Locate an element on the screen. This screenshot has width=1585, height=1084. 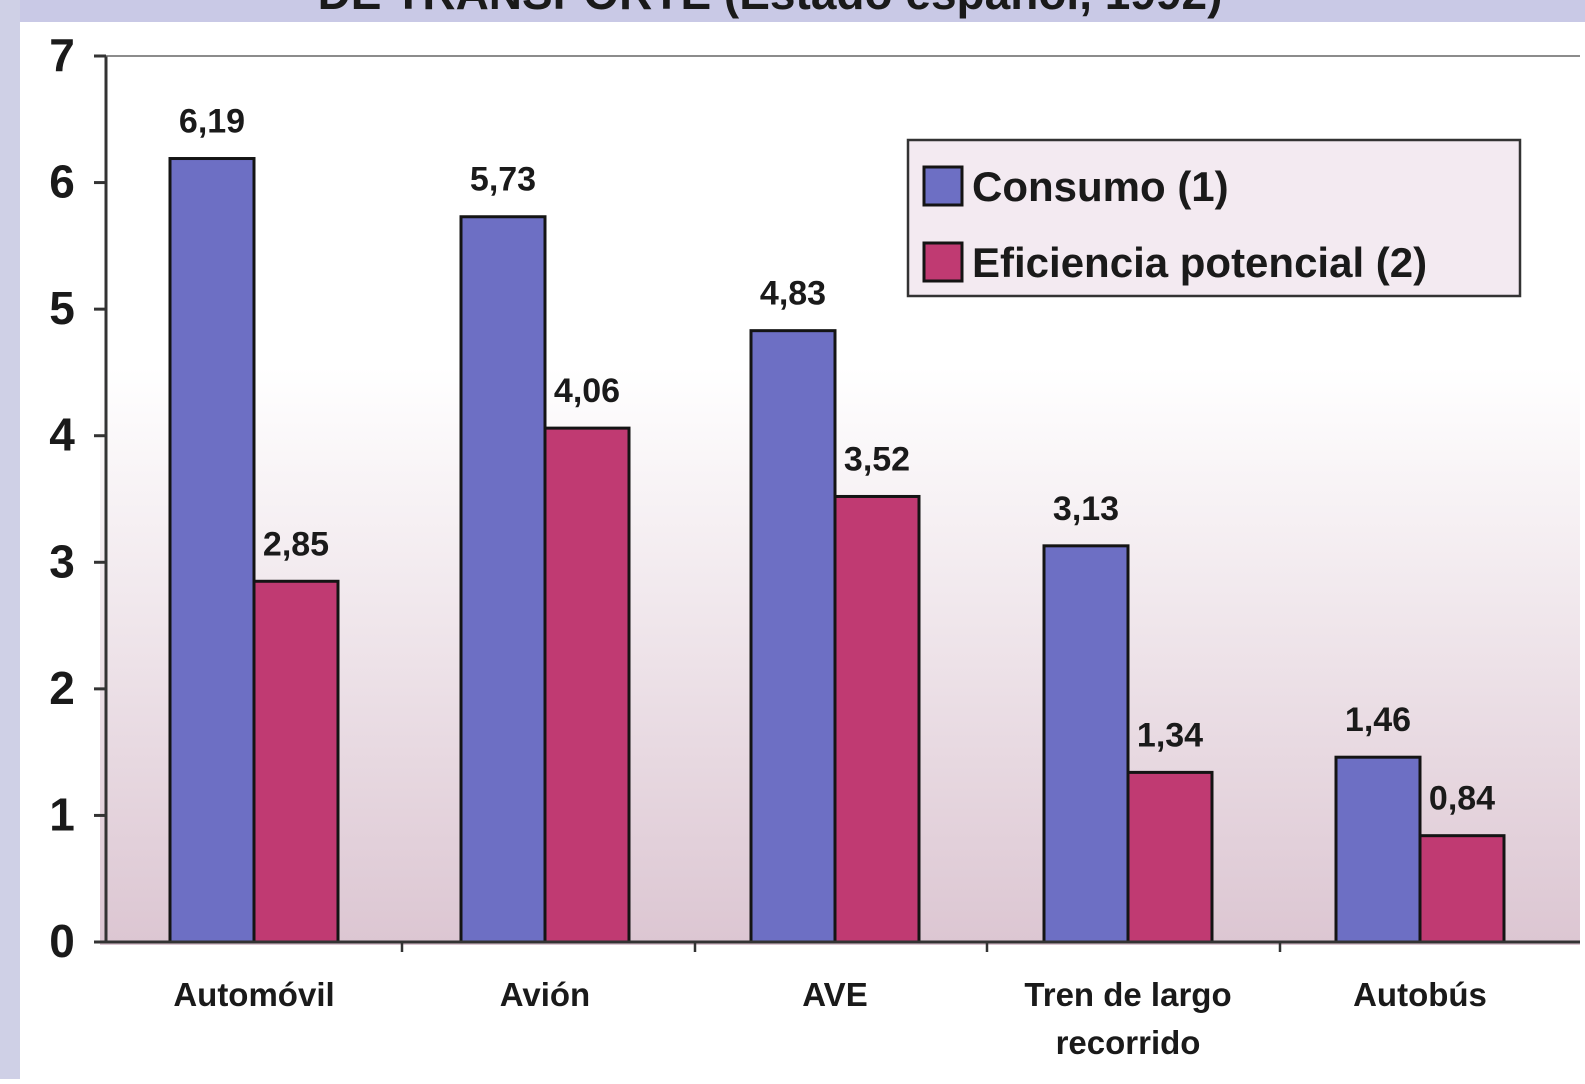
legend-label-consumo: Consumo (1) is located at coordinates (1100, 186).